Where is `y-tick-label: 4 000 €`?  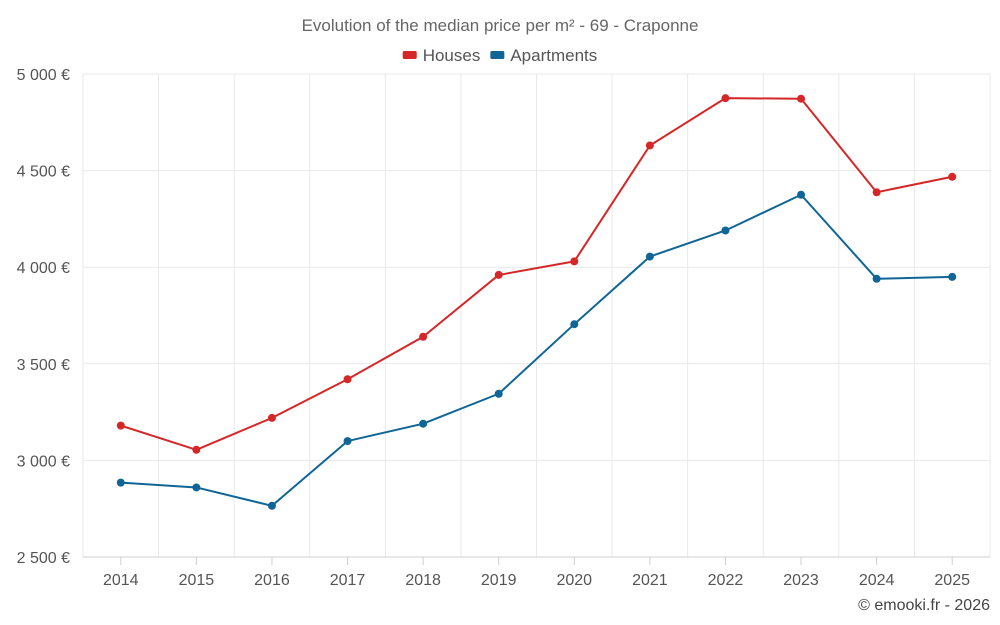
y-tick-label: 4 000 € is located at coordinates (43, 268).